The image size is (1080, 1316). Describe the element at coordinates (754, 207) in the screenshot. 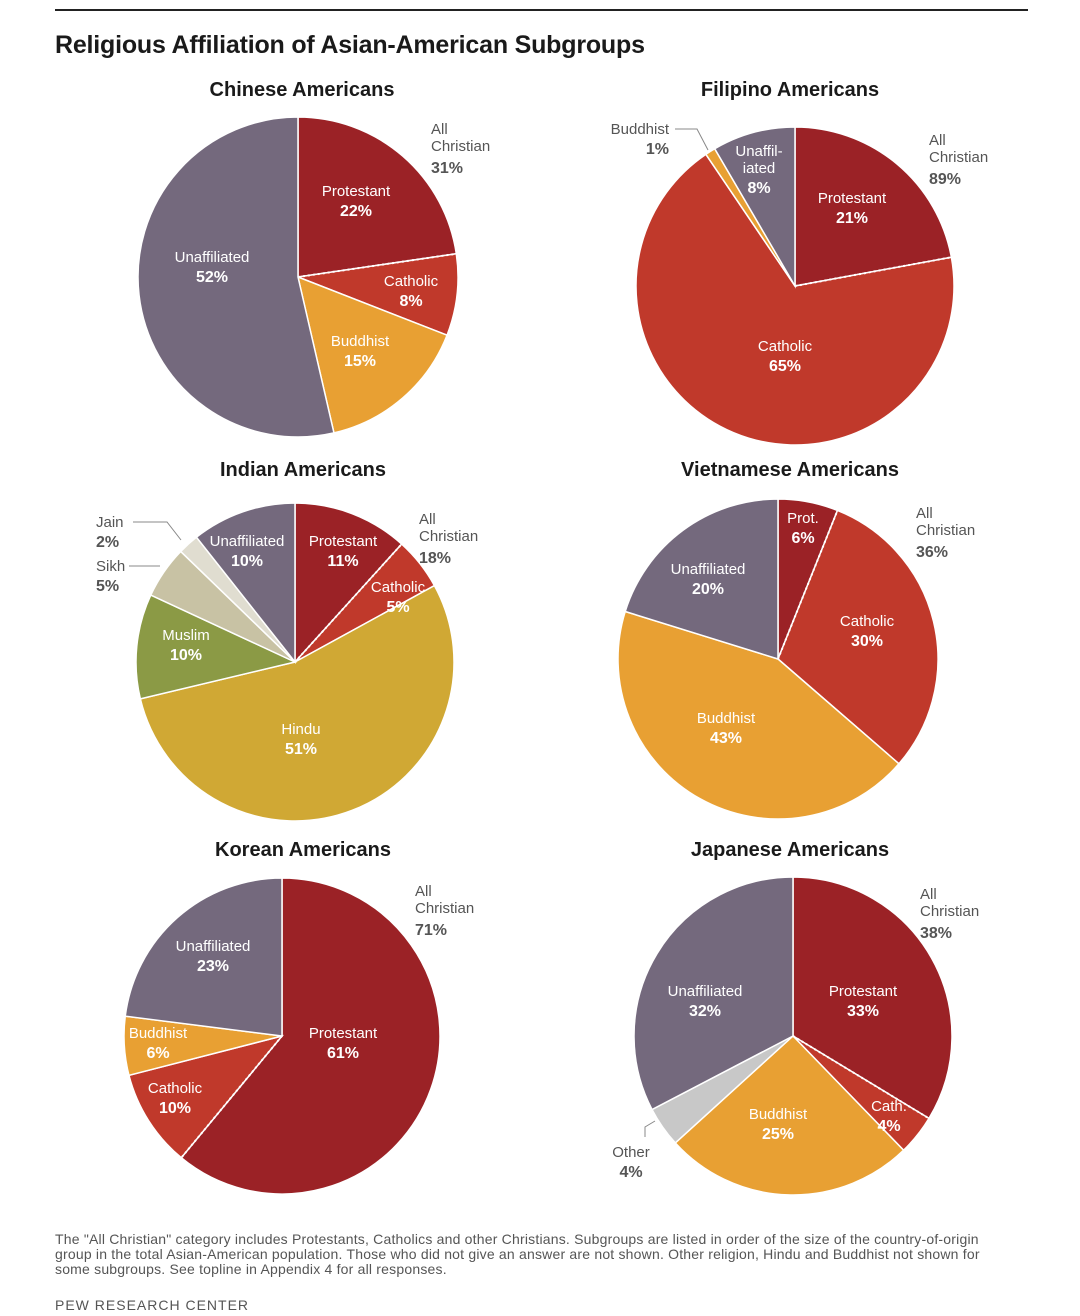

I see `filipino-slice-unaffiliated` at that location.